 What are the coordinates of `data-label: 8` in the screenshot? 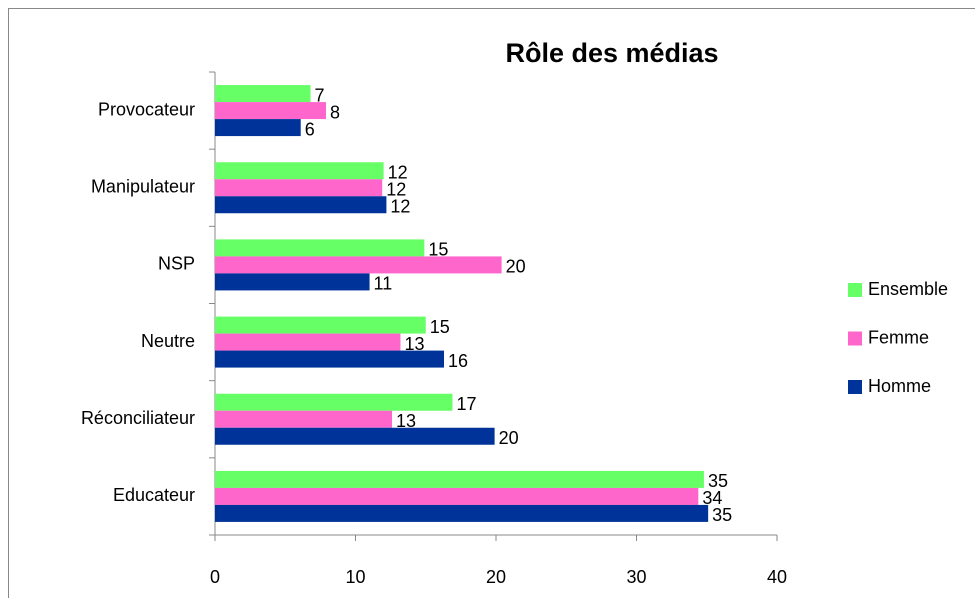 It's located at (335, 112).